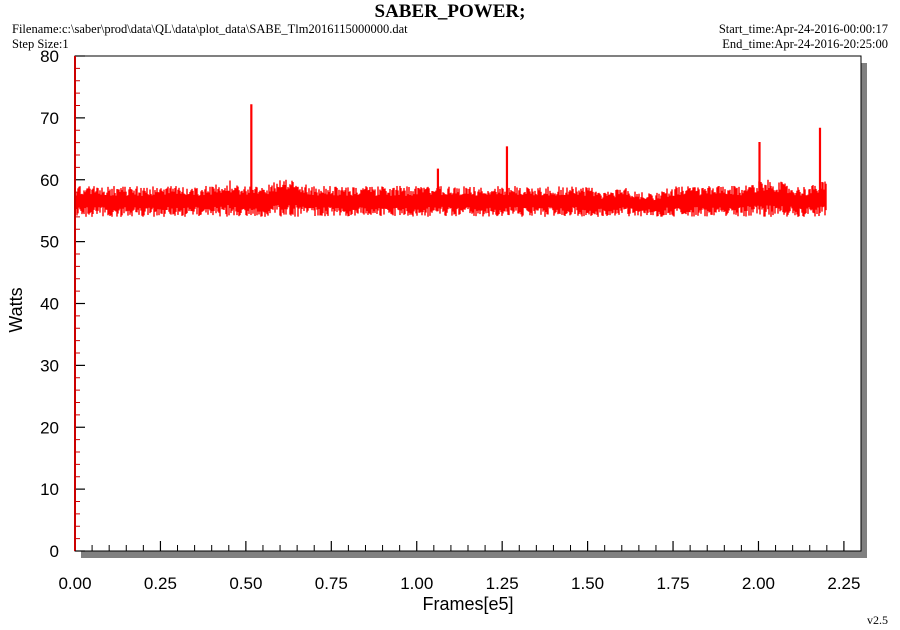 The width and height of the screenshot is (900, 630). I want to click on y-tick-label: 20, so click(49, 427).